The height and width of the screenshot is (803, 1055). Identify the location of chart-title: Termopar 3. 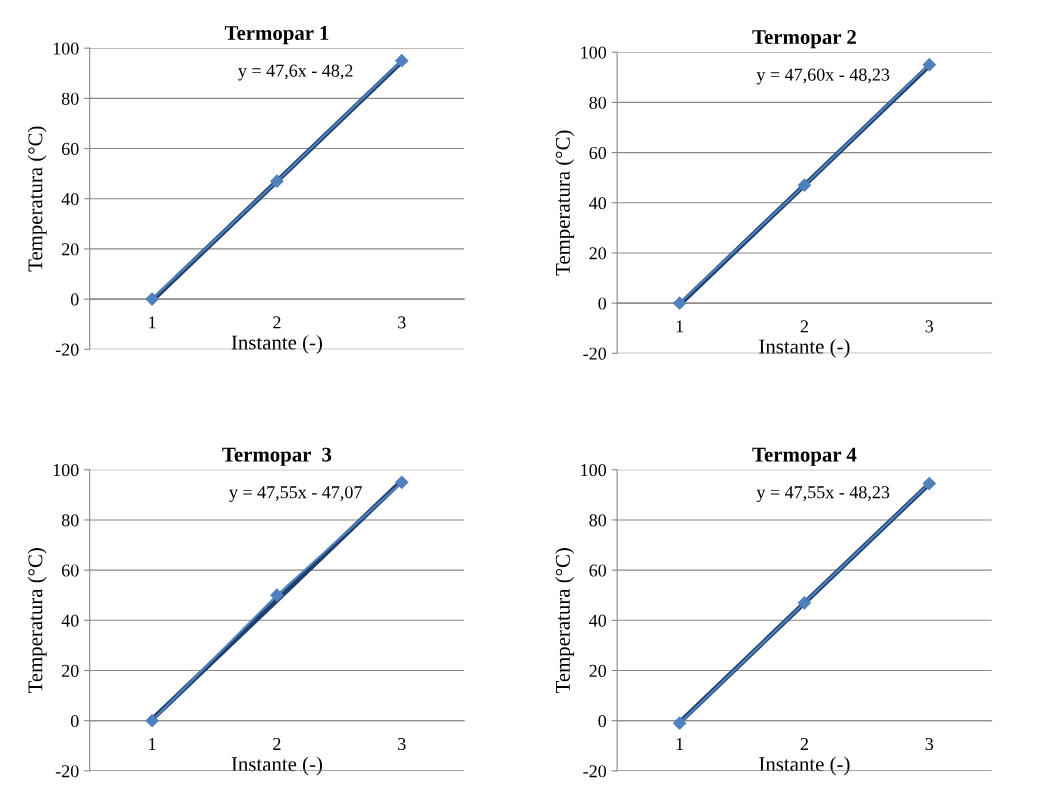
(277, 456).